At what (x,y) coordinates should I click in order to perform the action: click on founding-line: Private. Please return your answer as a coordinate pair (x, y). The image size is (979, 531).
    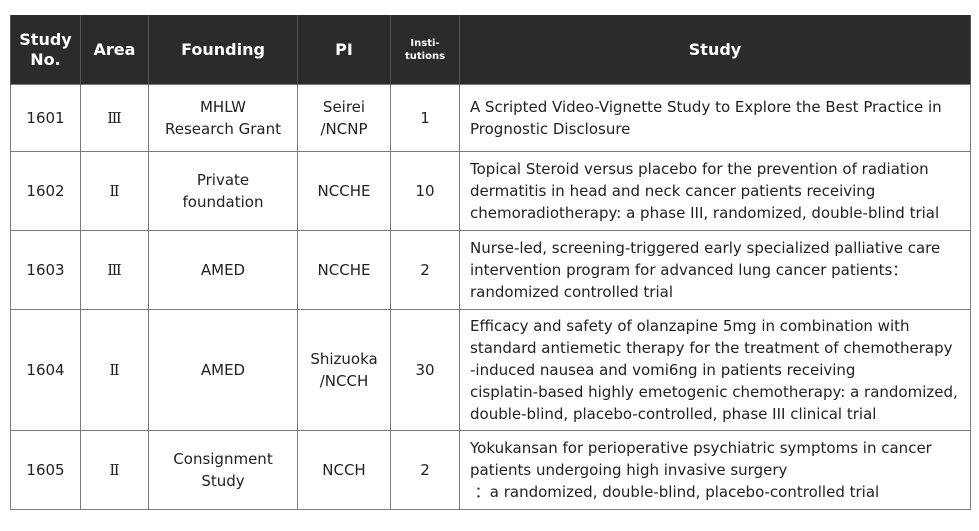
    Looking at the image, I should click on (223, 180).